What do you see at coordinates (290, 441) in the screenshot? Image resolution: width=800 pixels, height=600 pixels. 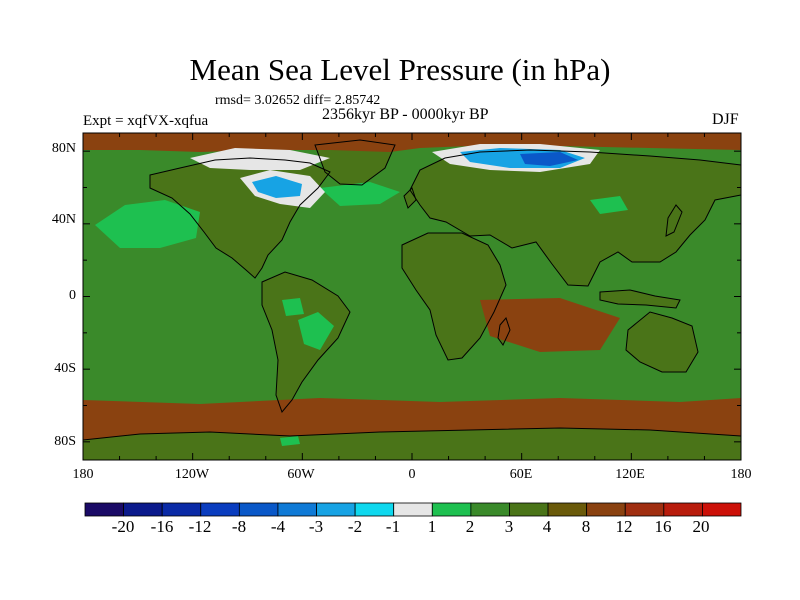 I see `antarctic-coast-anomaly` at bounding box center [290, 441].